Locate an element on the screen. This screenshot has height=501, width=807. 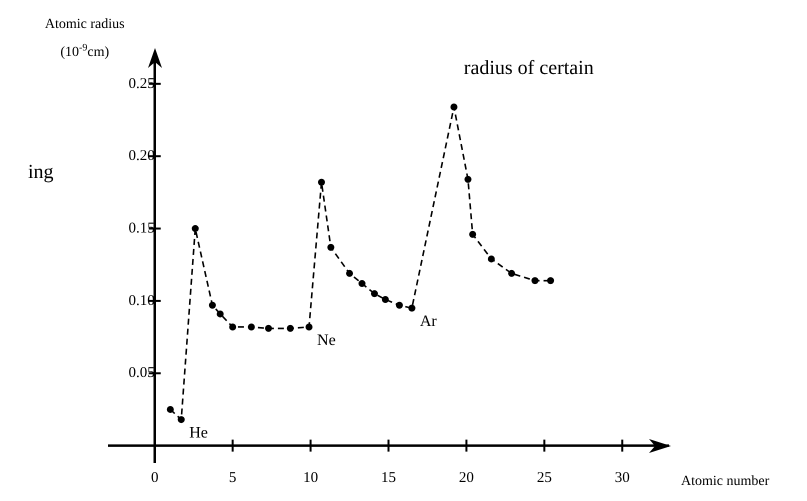
annotation: Ar is located at coordinates (429, 321).